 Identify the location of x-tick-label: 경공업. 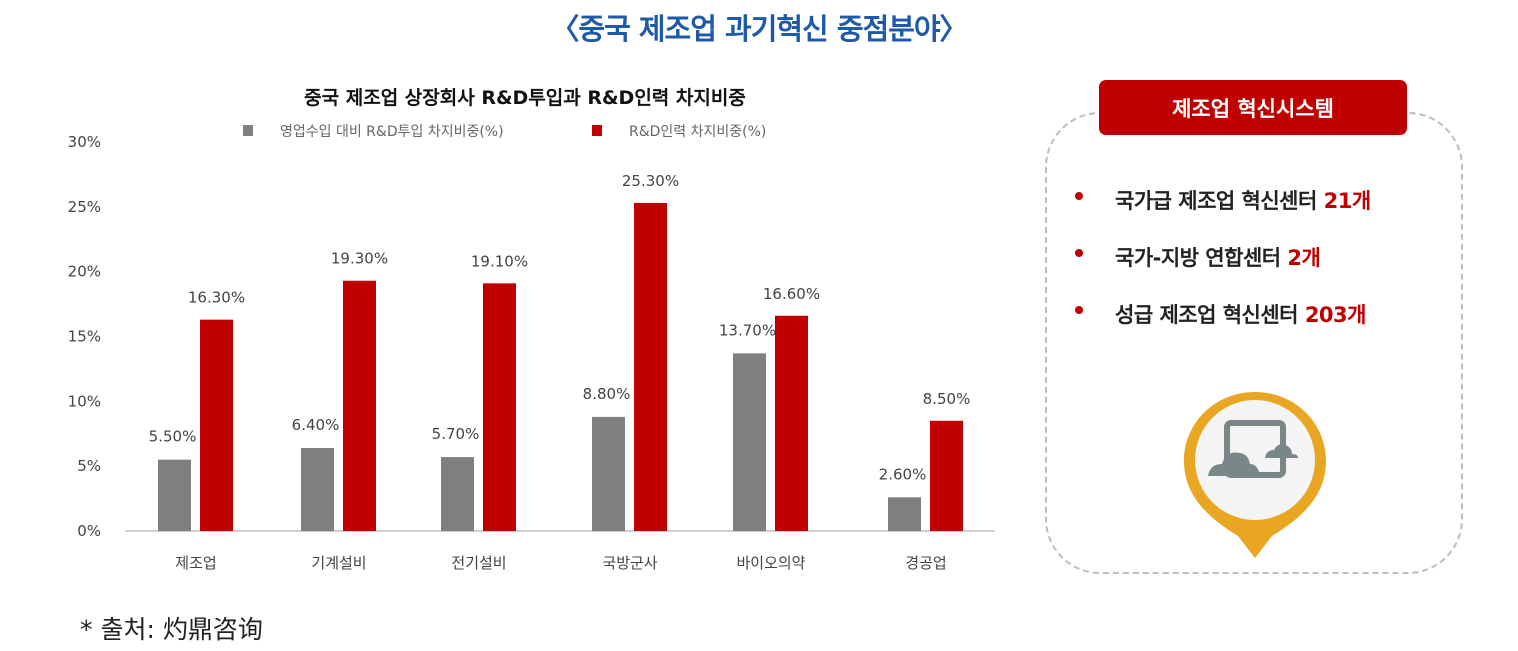
(925, 563).